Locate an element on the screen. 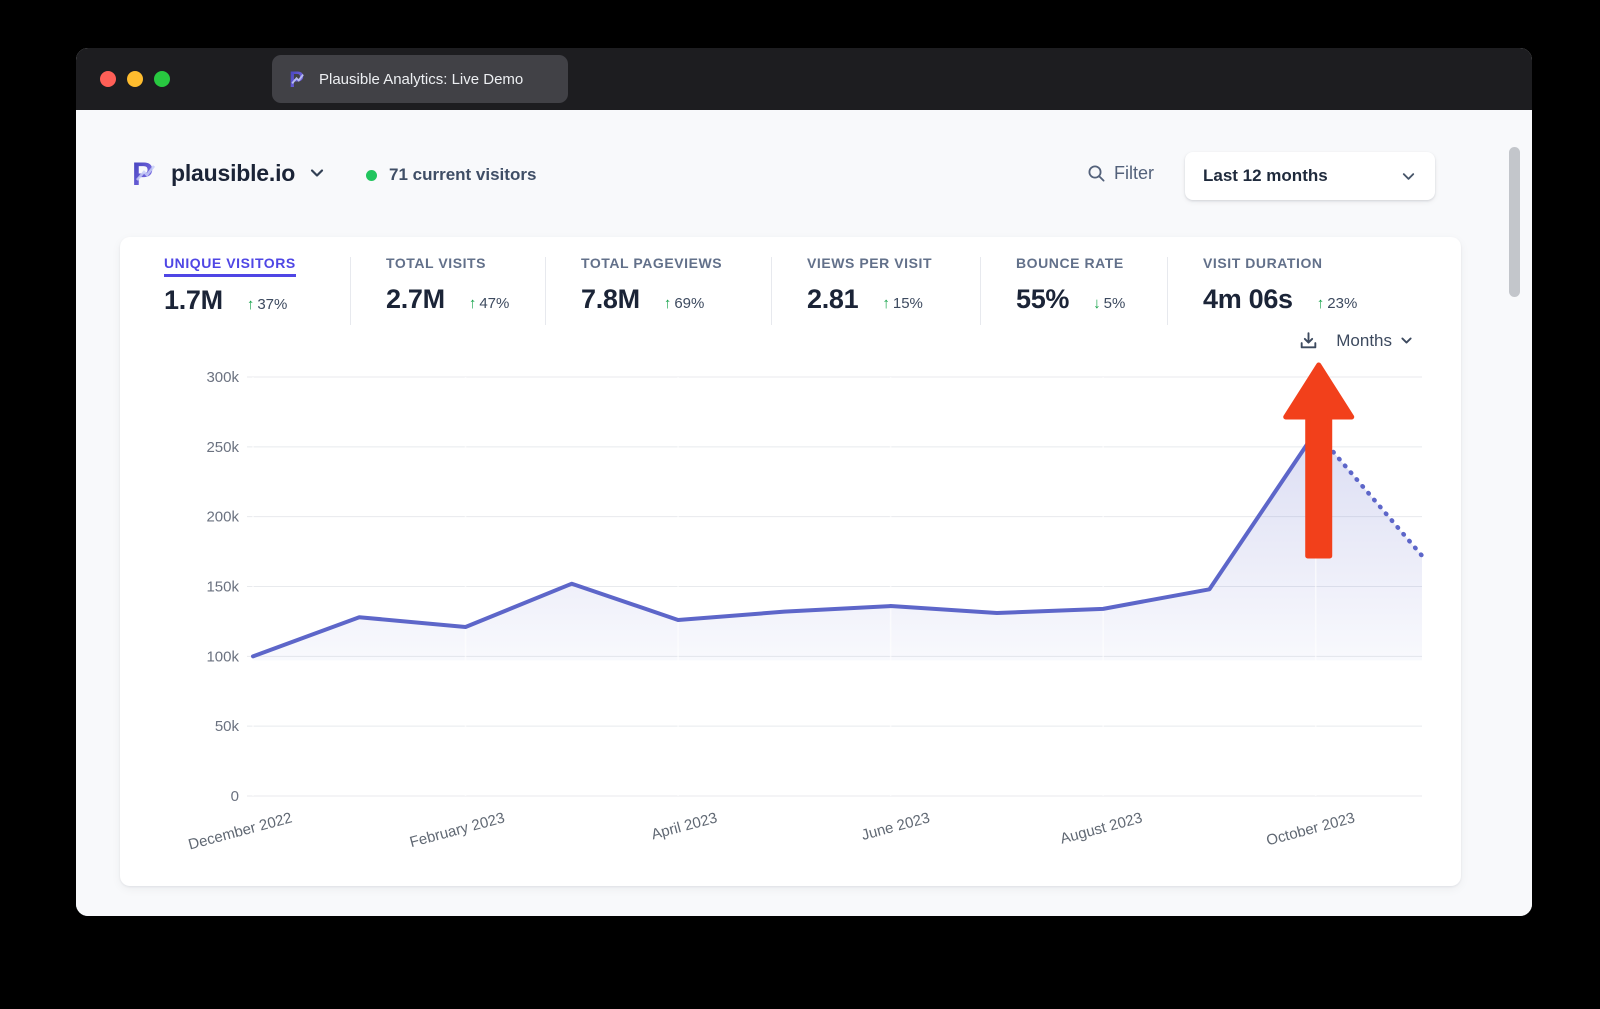  stat-value: 4m 06s is located at coordinates (1248, 299).